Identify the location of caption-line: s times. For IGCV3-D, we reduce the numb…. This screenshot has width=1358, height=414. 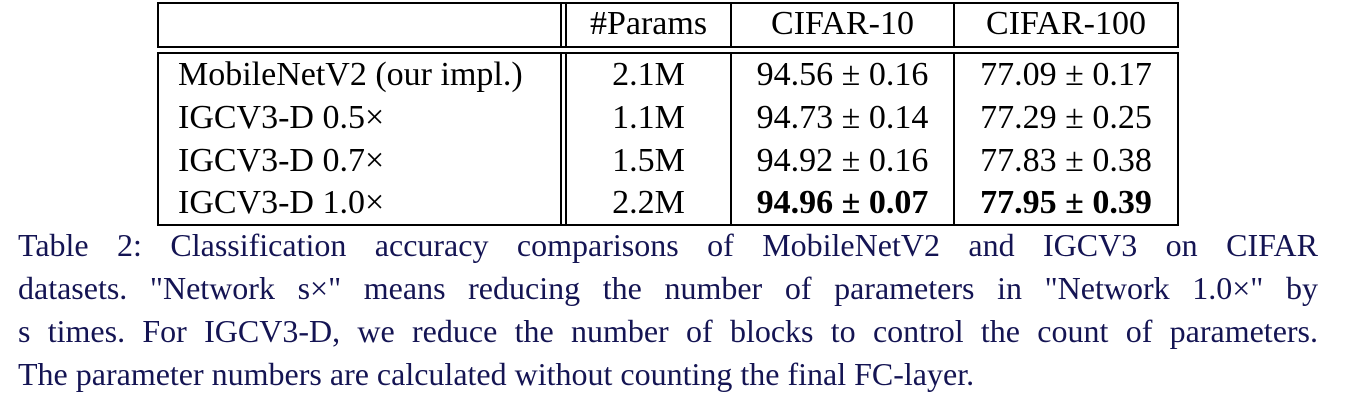
(668, 331).